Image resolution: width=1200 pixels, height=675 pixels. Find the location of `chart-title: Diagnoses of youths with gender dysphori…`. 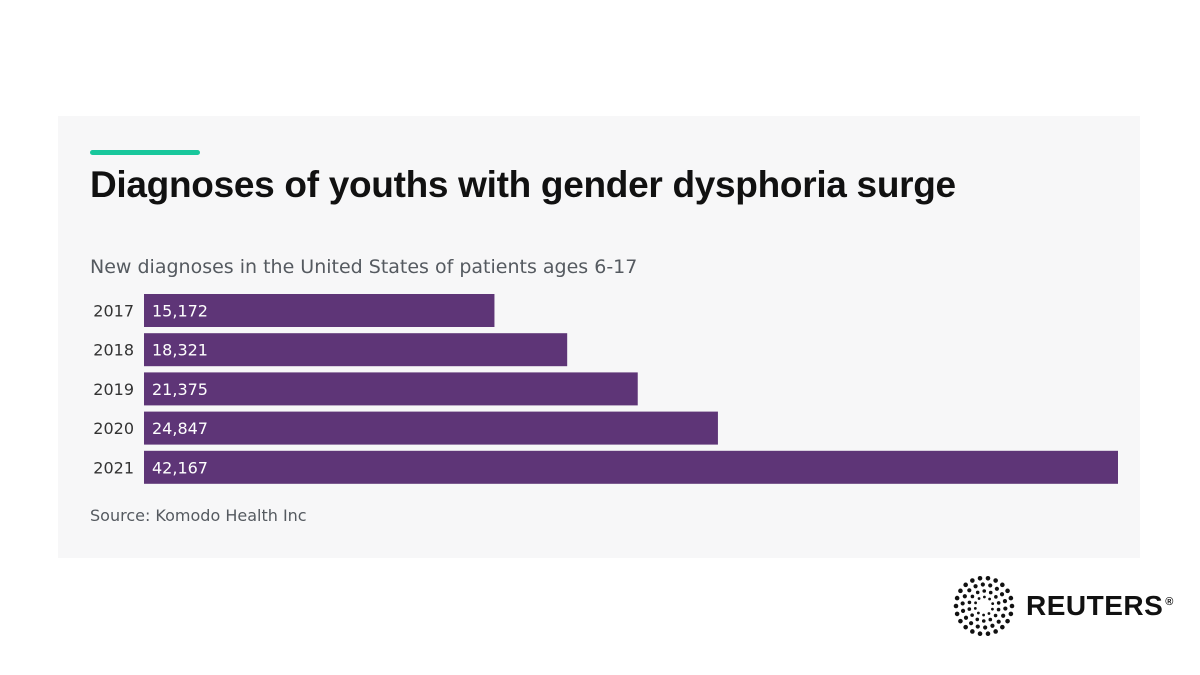

chart-title: Diagnoses of youths with gender dysphori… is located at coordinates (523, 184).